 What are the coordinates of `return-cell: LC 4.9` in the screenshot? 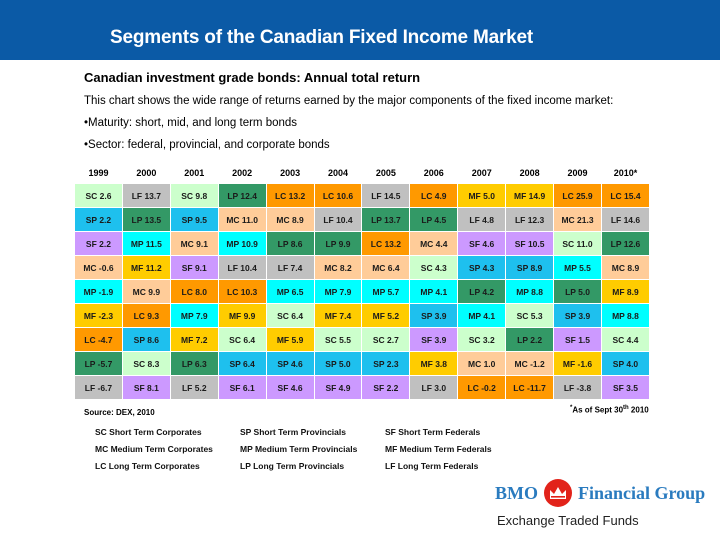 It's located at (434, 195).